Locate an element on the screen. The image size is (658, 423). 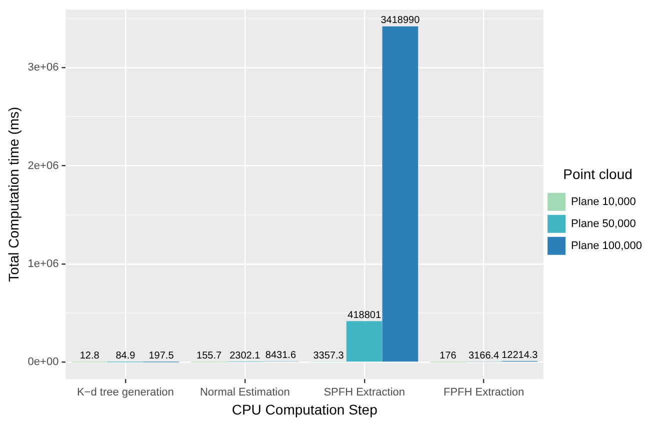
y-tick-label: 2e+06 is located at coordinates (43, 166).